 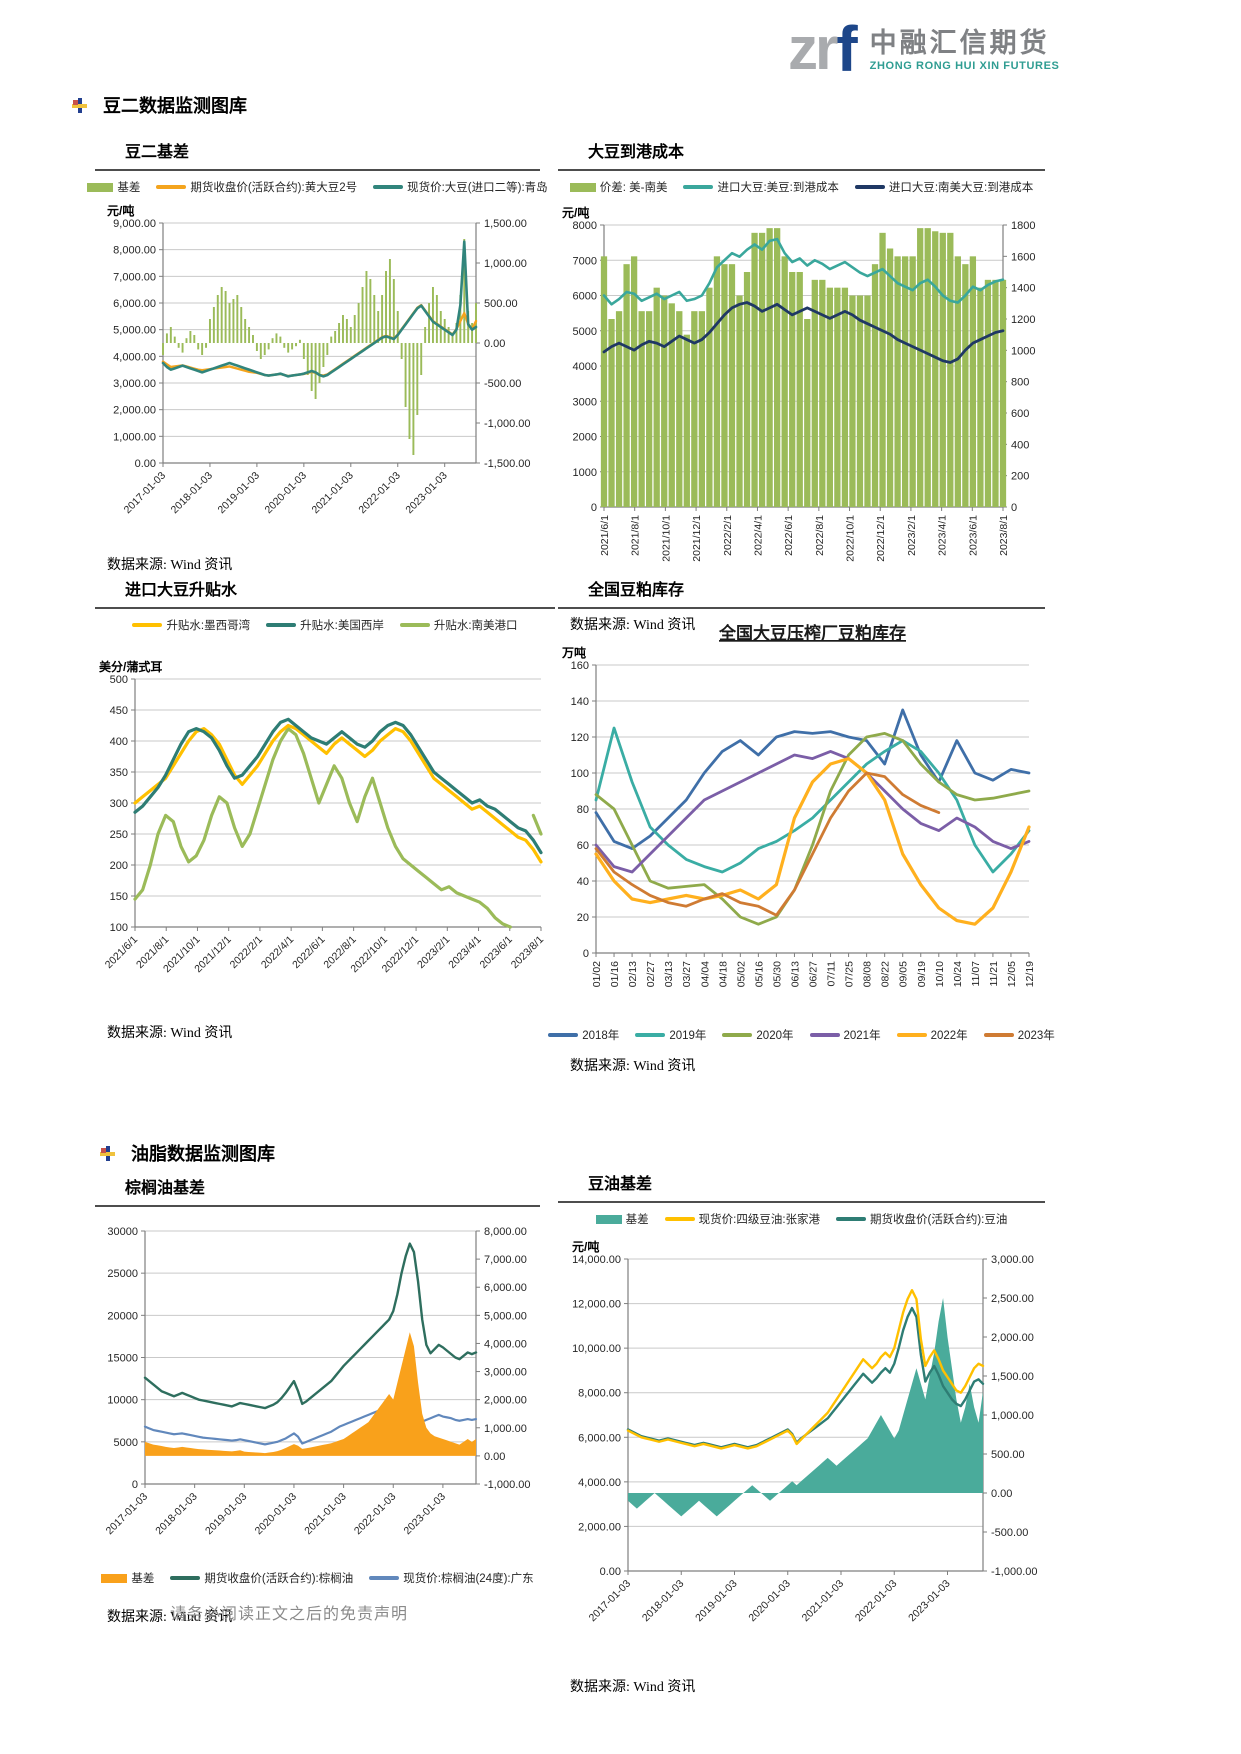 What do you see at coordinates (633, 188) in the screenshot?
I see `legend-label: 价差: 美-南美` at bounding box center [633, 188].